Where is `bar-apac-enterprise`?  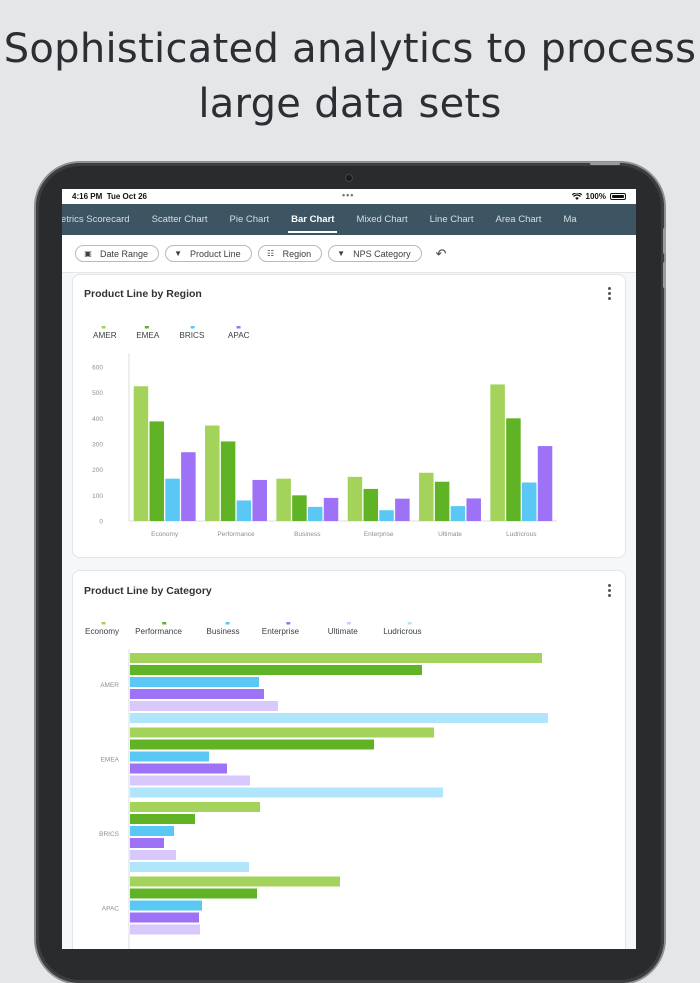
bar-apac-enterprise is located at coordinates (402, 509).